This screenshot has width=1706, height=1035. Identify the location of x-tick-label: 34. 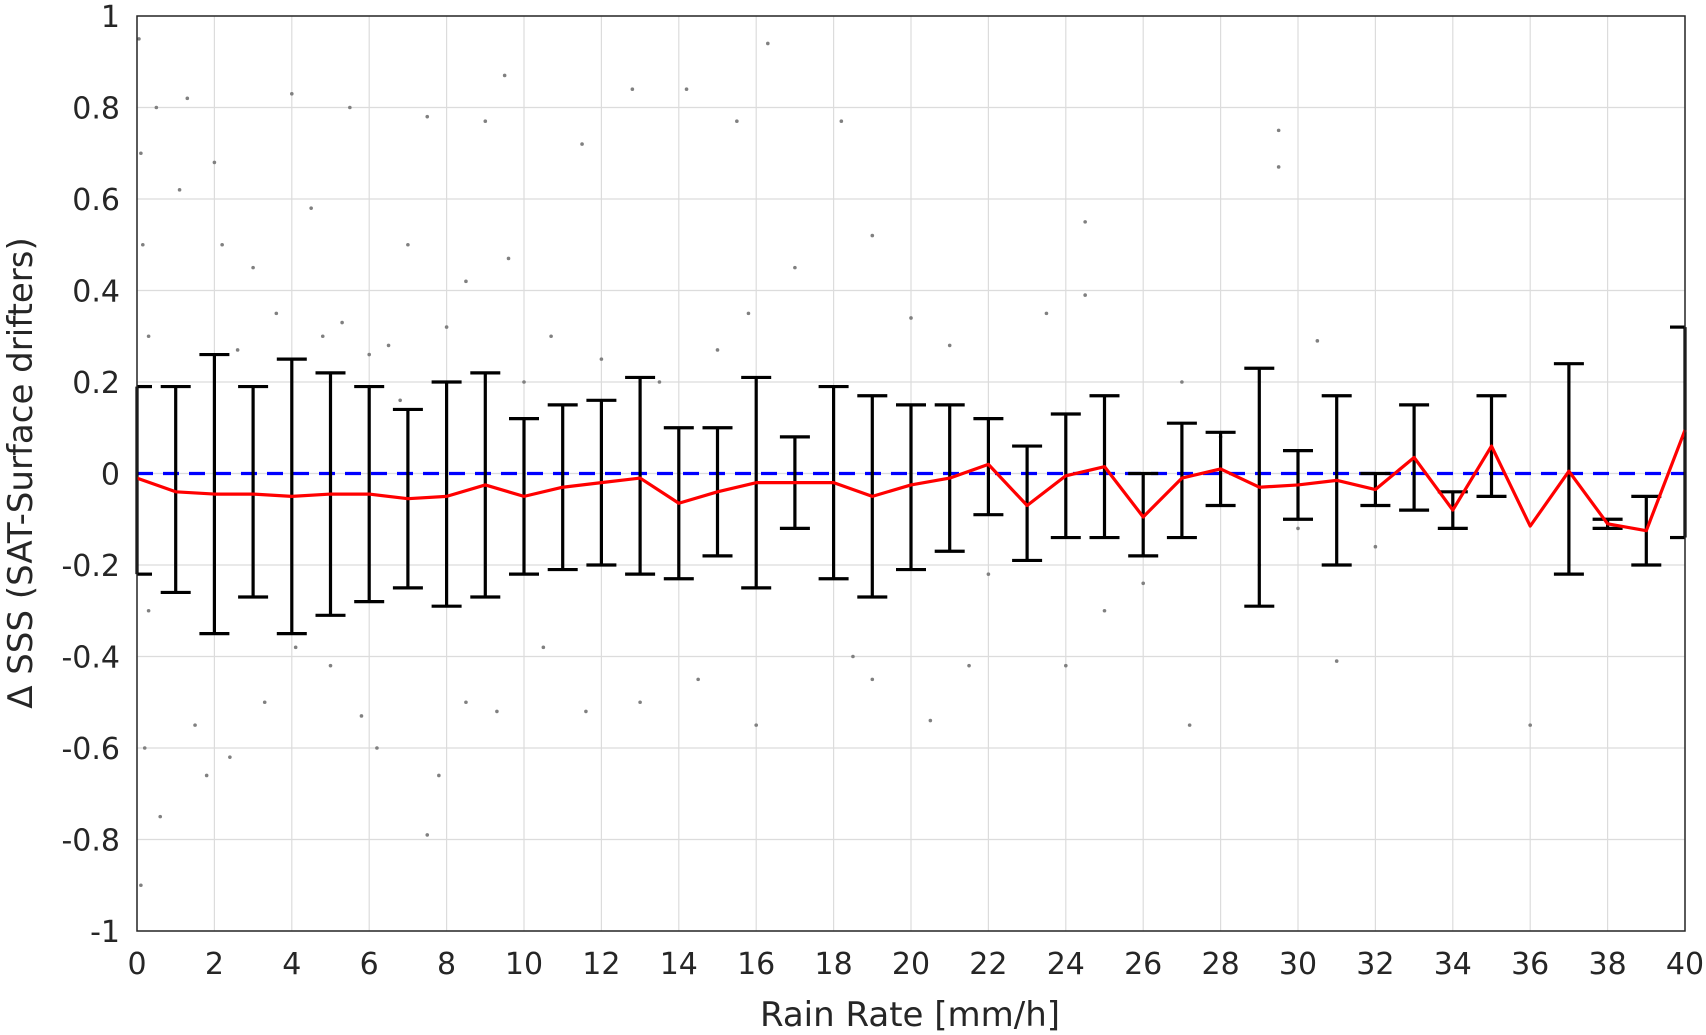
(1453, 964).